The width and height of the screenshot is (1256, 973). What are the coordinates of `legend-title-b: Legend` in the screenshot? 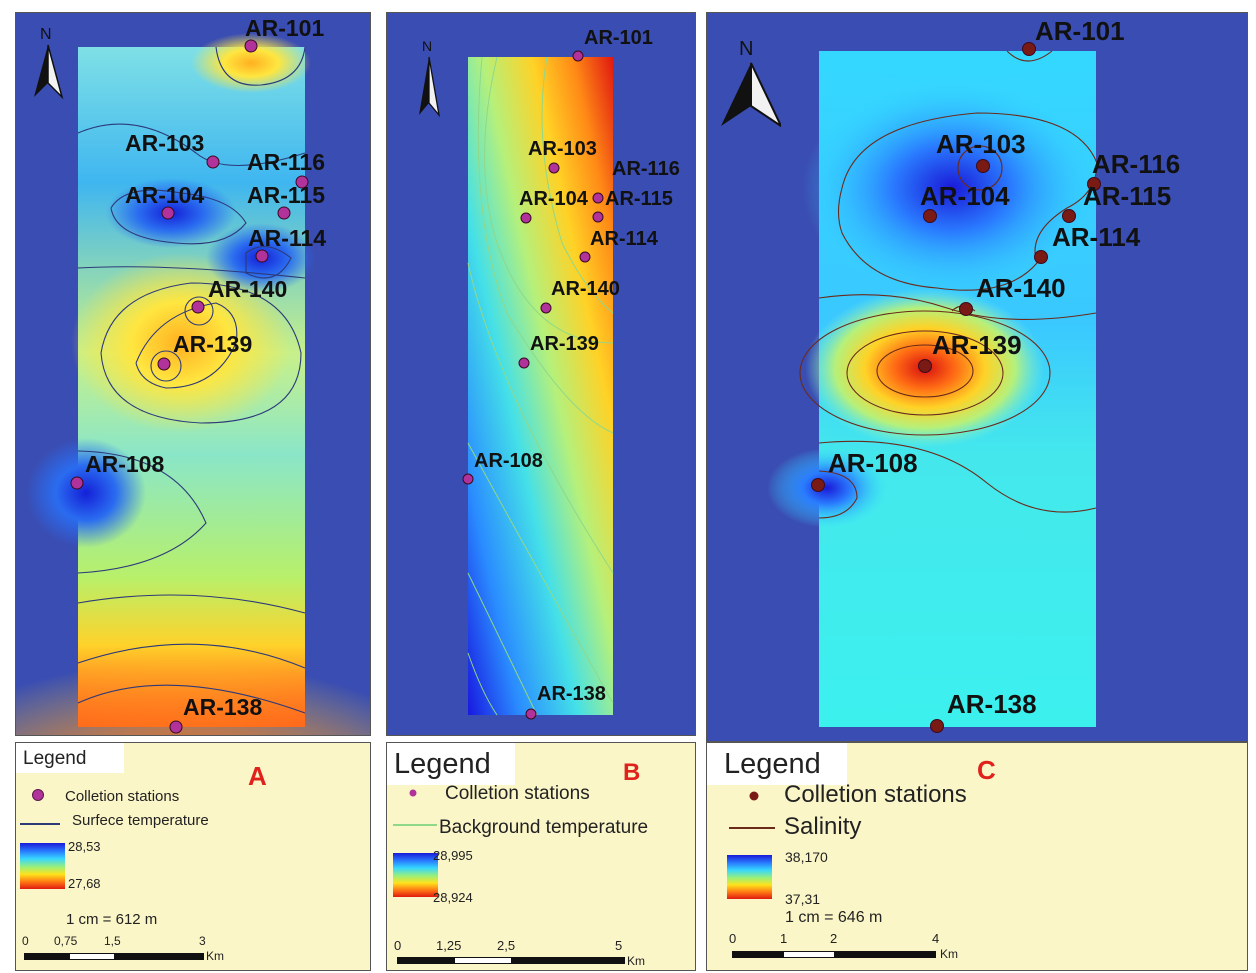 It's located at (442, 764).